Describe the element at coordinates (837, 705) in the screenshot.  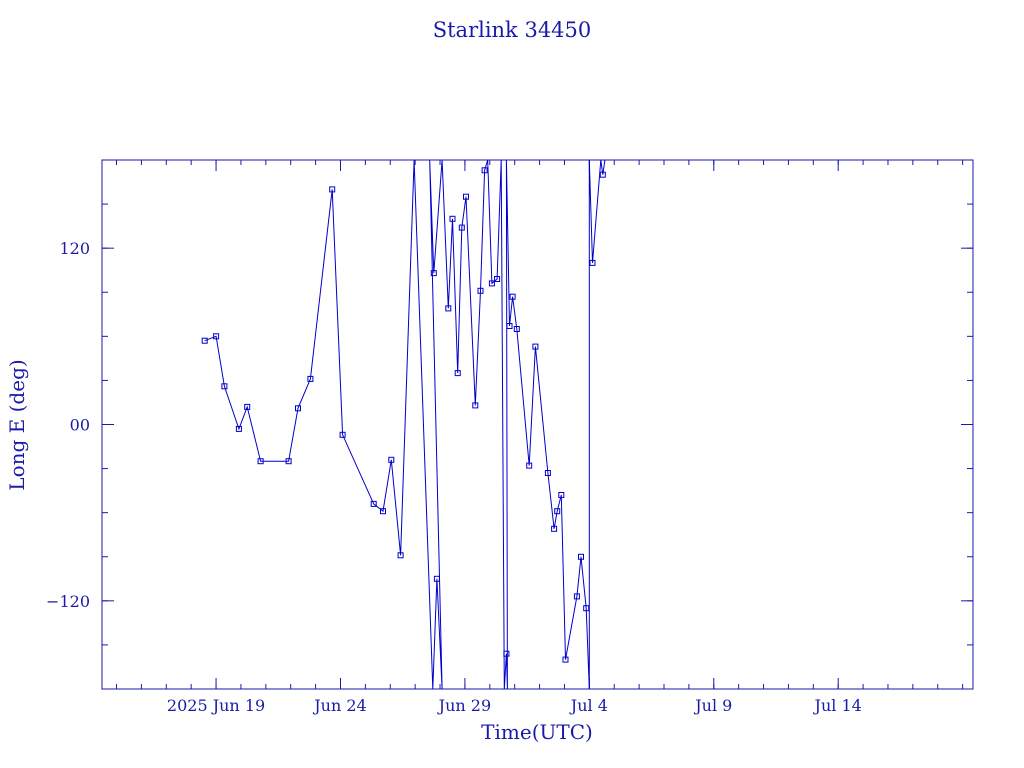
I see `x-tick-label: Jul 14` at that location.